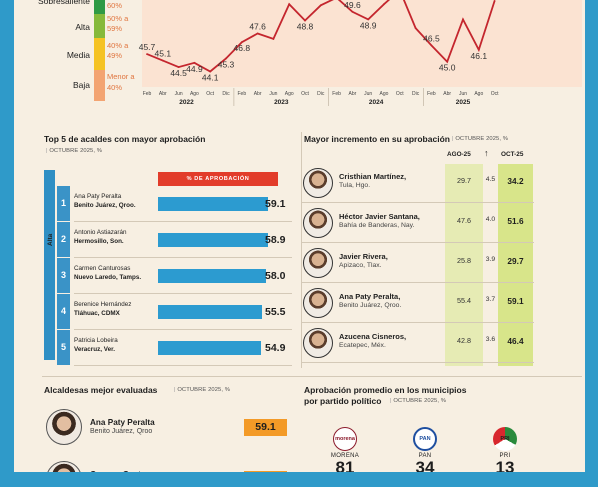 This screenshot has height=487, width=598. Describe the element at coordinates (81, 85) in the screenshot. I see `legend-level-3: Baja` at that location.